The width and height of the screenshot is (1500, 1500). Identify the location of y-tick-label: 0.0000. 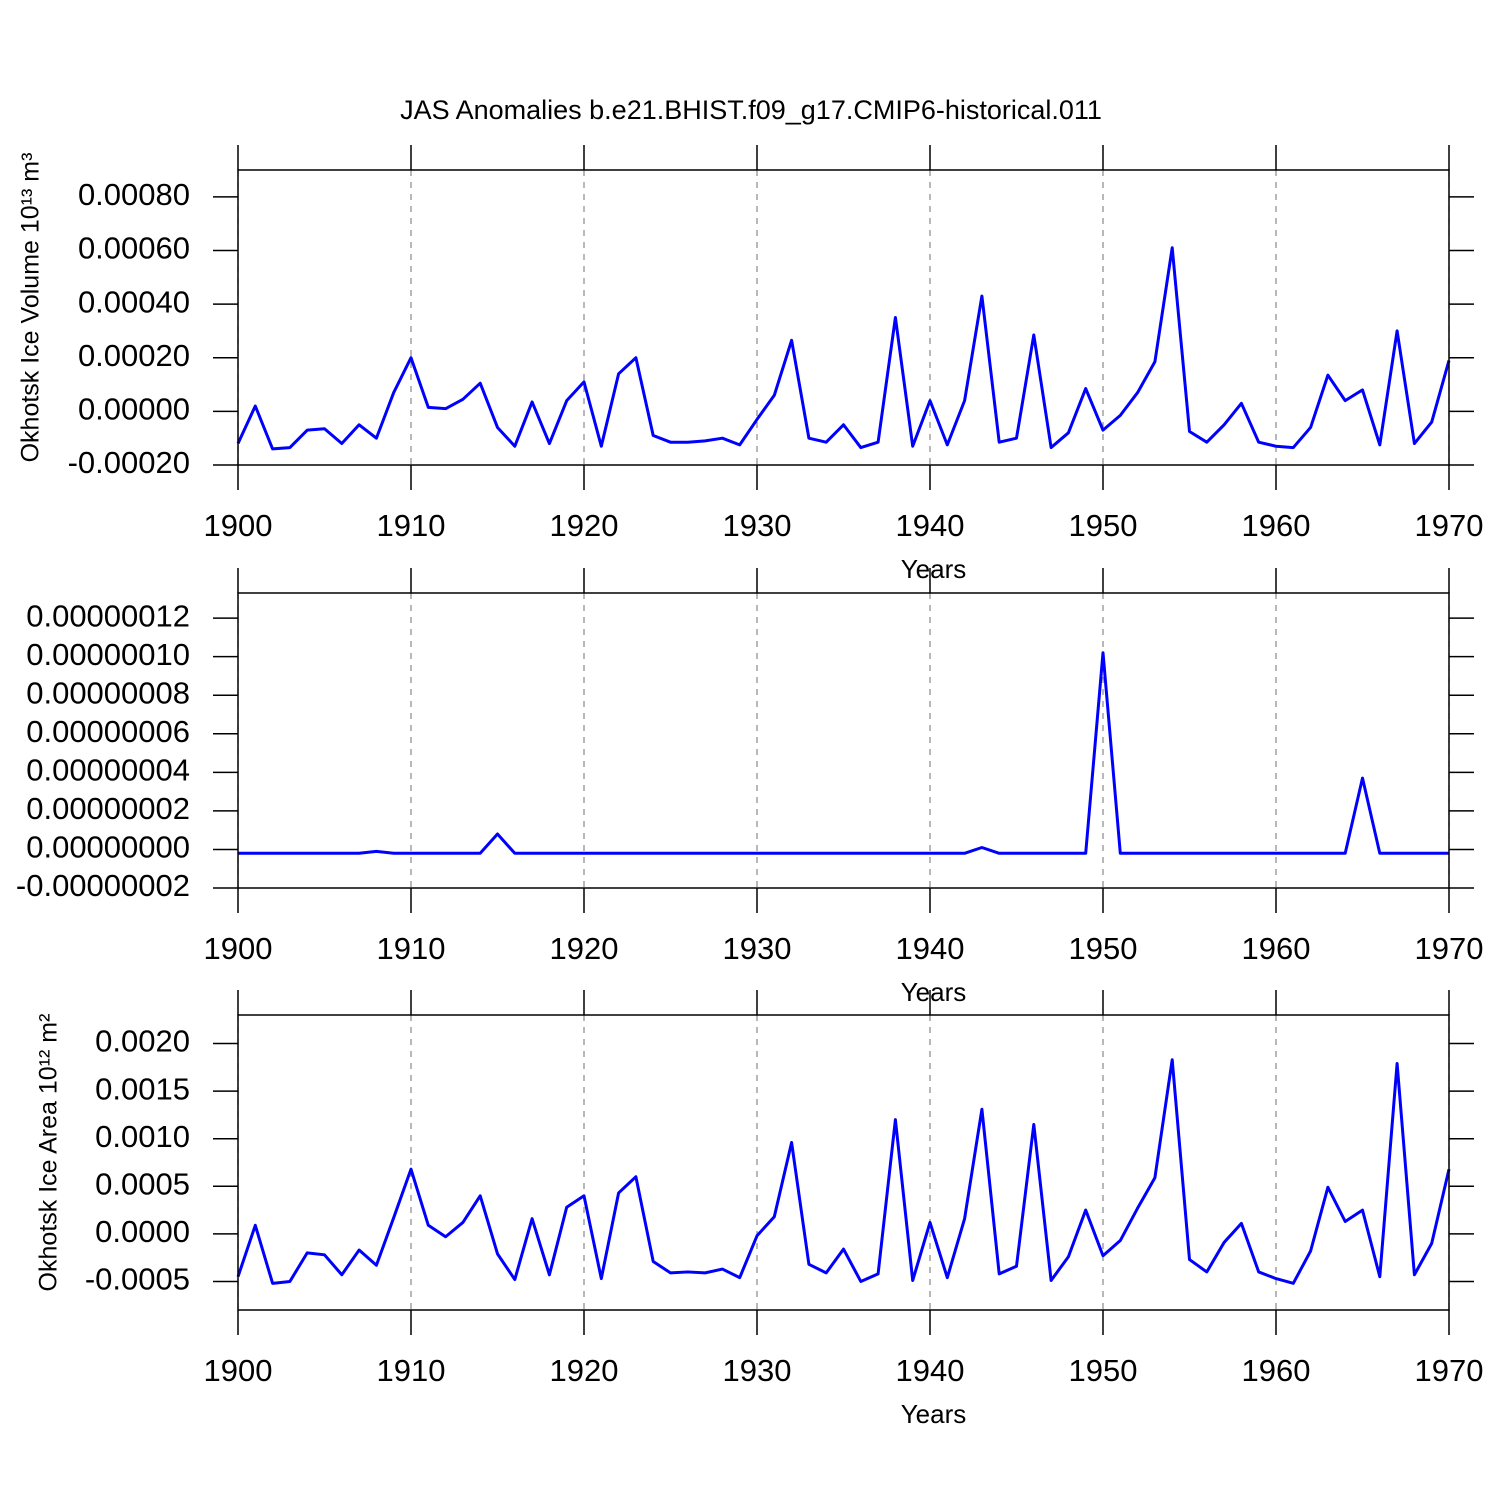
(142, 1231).